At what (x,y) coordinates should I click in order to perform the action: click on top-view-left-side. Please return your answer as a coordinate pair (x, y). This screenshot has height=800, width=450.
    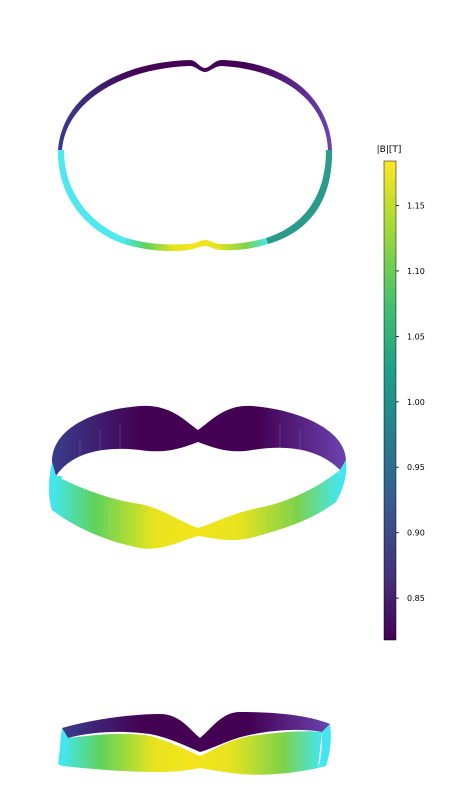
    Looking at the image, I should click on (92, 197).